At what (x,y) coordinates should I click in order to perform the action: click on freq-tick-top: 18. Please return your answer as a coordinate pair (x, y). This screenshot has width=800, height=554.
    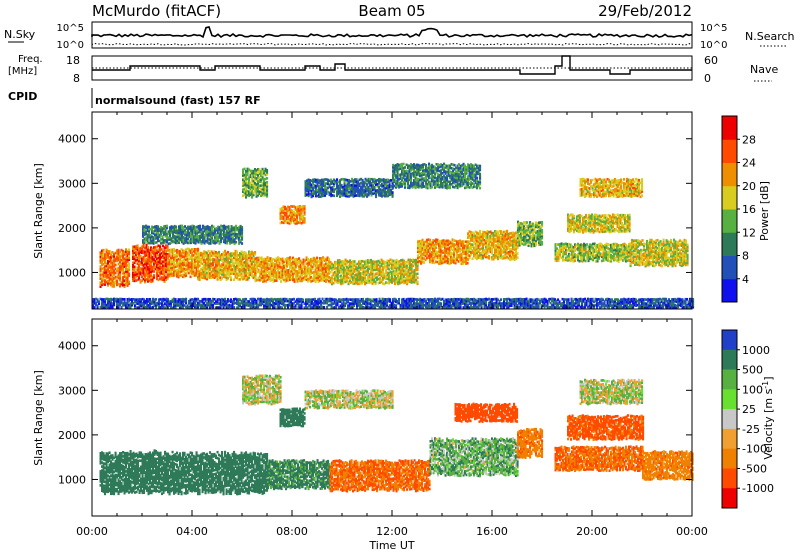
    Looking at the image, I should click on (73, 60).